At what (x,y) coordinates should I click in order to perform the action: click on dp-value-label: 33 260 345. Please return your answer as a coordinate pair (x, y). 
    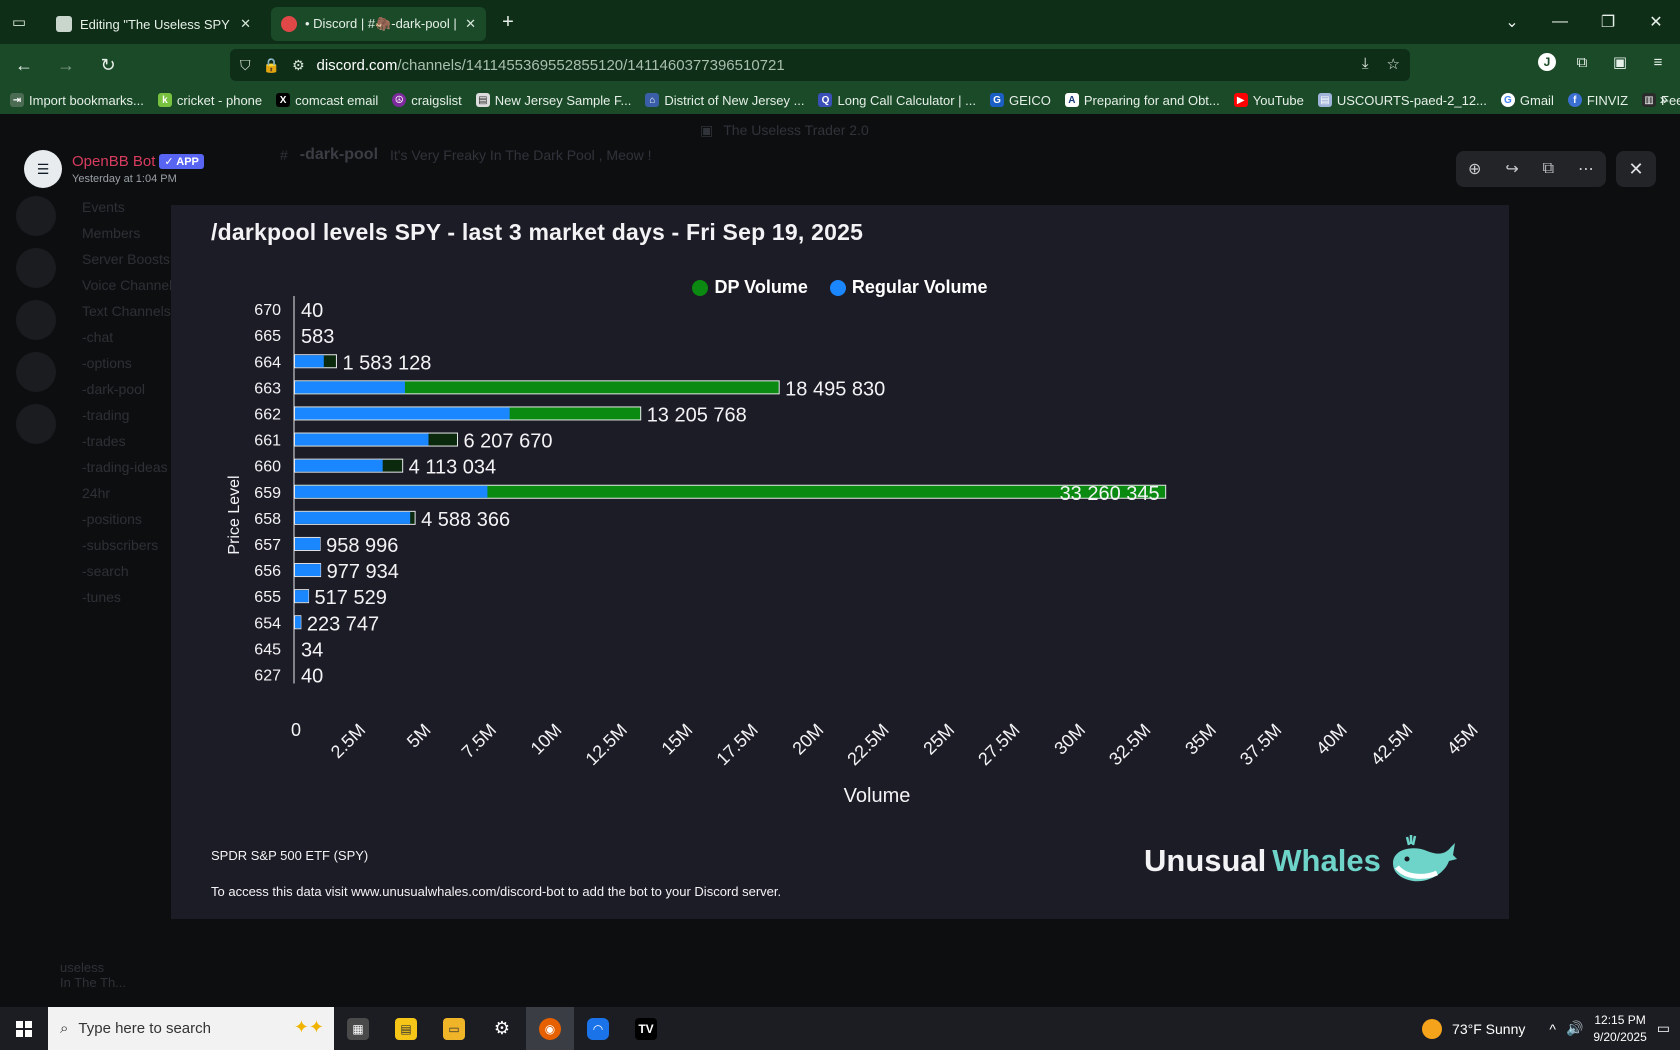
    Looking at the image, I should click on (1110, 494).